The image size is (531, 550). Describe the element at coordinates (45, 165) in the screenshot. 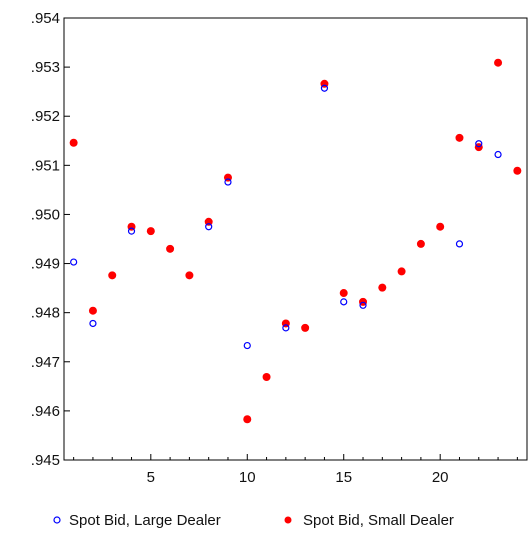

I see `y-tick-label: .951` at that location.